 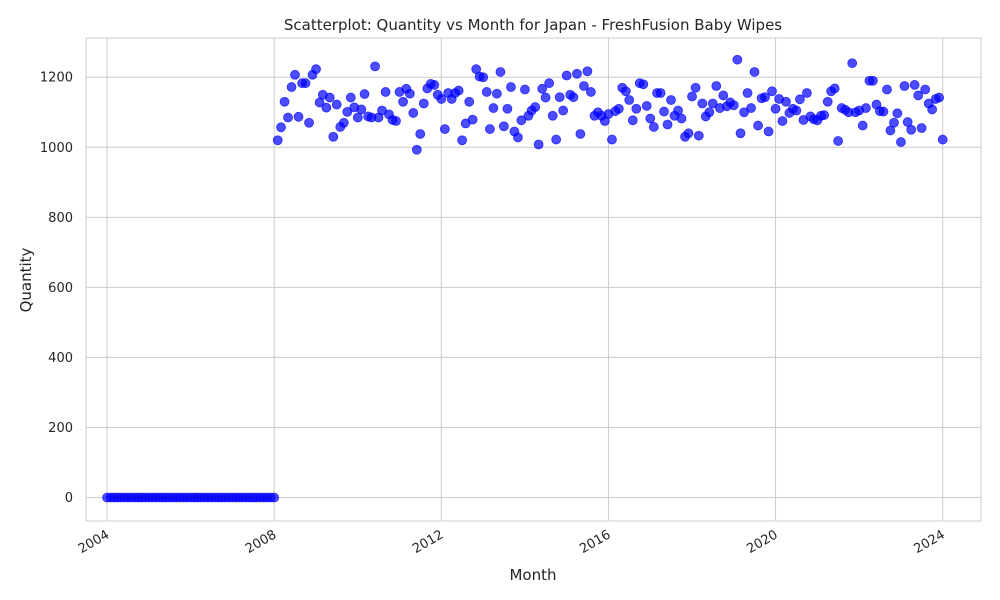 What do you see at coordinates (56, 78) in the screenshot?
I see `y-tick-label: 1200` at bounding box center [56, 78].